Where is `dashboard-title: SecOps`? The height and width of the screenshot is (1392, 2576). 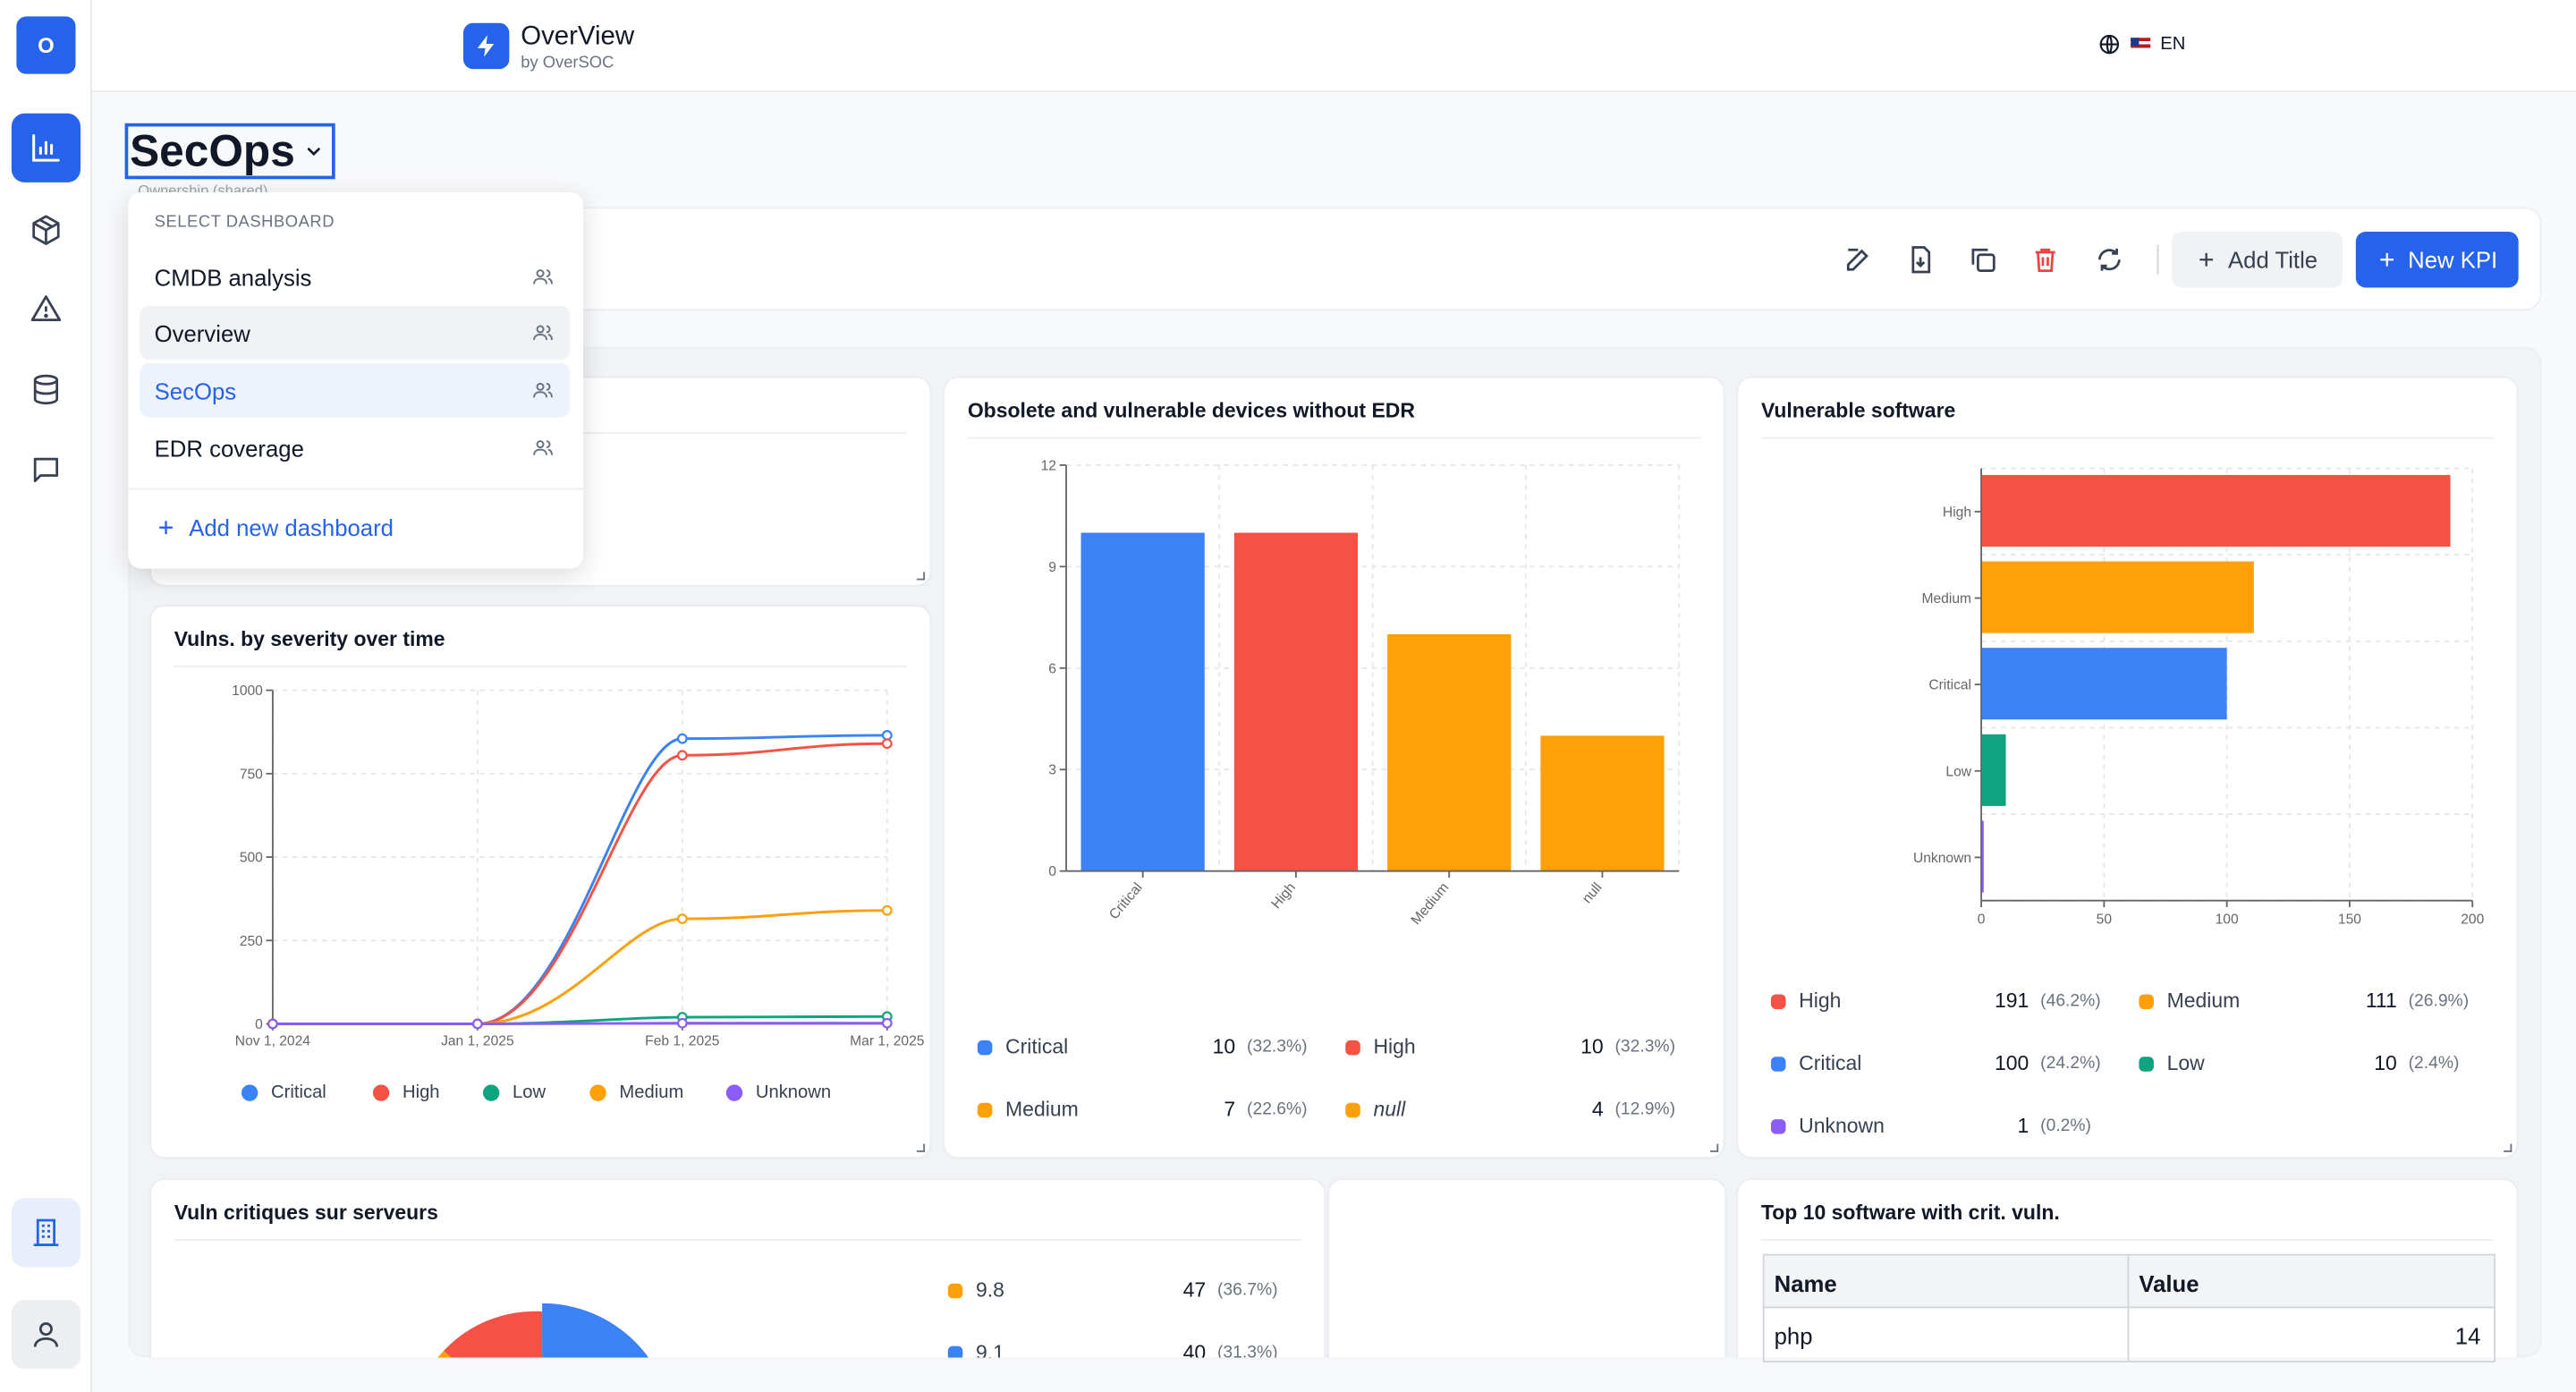 dashboard-title: SecOps is located at coordinates (212, 150).